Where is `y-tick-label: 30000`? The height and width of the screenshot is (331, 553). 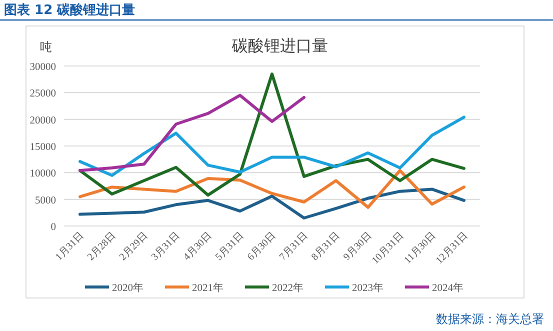
y-tick-label: 30000 is located at coordinates (43, 67).